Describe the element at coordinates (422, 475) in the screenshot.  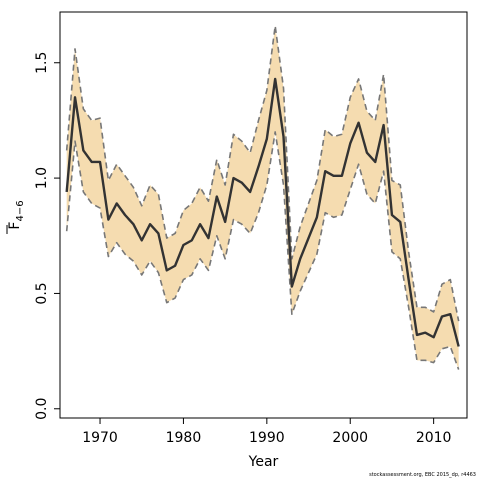
I see `credit-text: stockassessment.org, EBC 2015_dp, r4463` at that location.